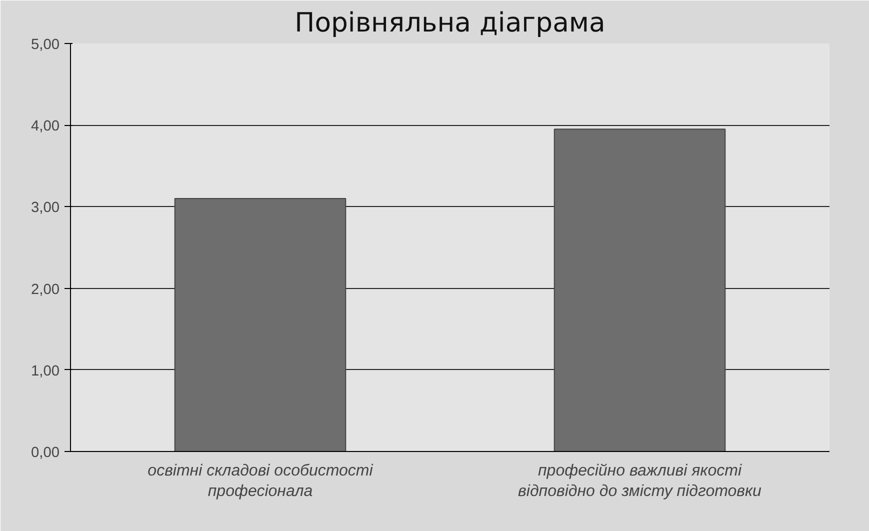 Image resolution: width=869 pixels, height=531 pixels. What do you see at coordinates (45, 126) in the screenshot?
I see `y-tick-label: 4,00` at bounding box center [45, 126].